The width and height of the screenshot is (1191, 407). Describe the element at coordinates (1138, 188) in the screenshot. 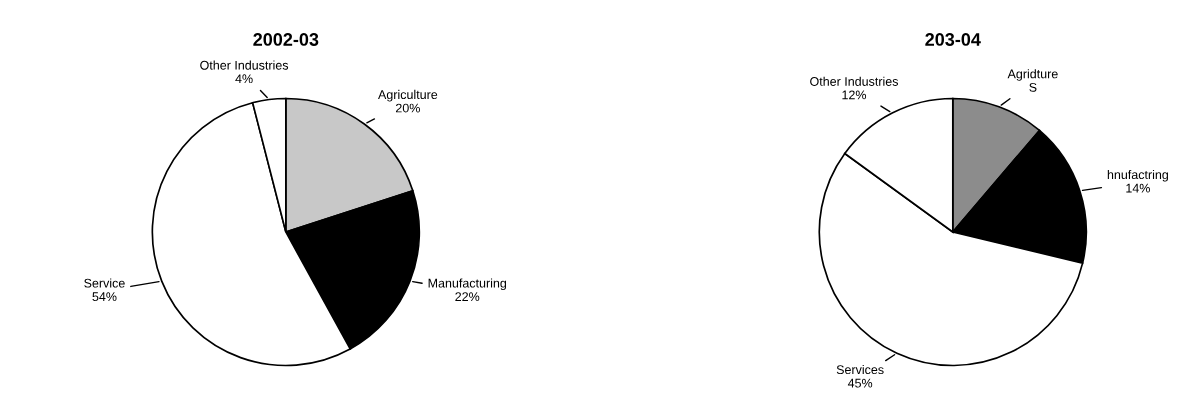

I see `data-label: 14%` at that location.